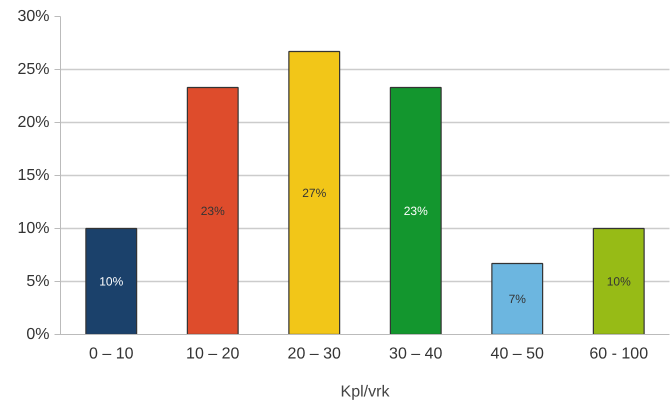 The width and height of the screenshot is (671, 403). Describe the element at coordinates (365, 392) in the screenshot. I see `x-axis-title: Kpl/vrk` at that location.